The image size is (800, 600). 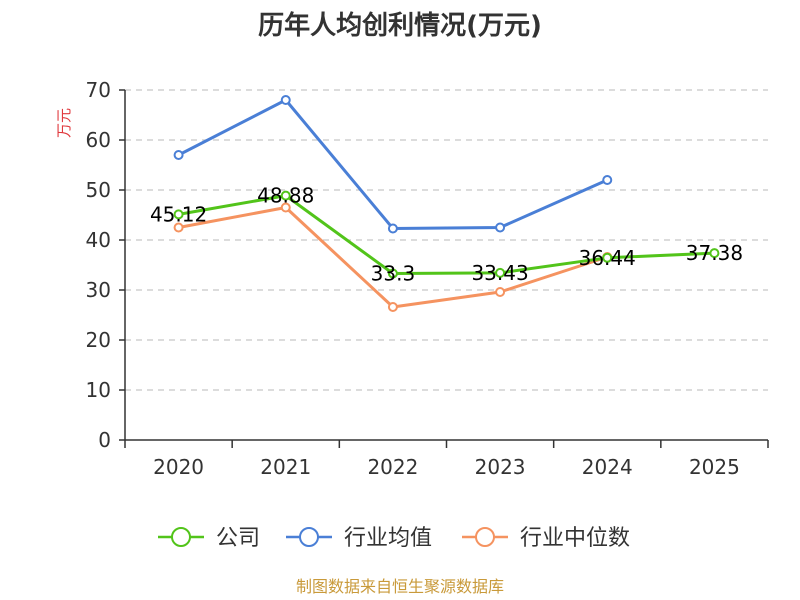 I want to click on legend-item: 行业均值, so click(x=359, y=538).